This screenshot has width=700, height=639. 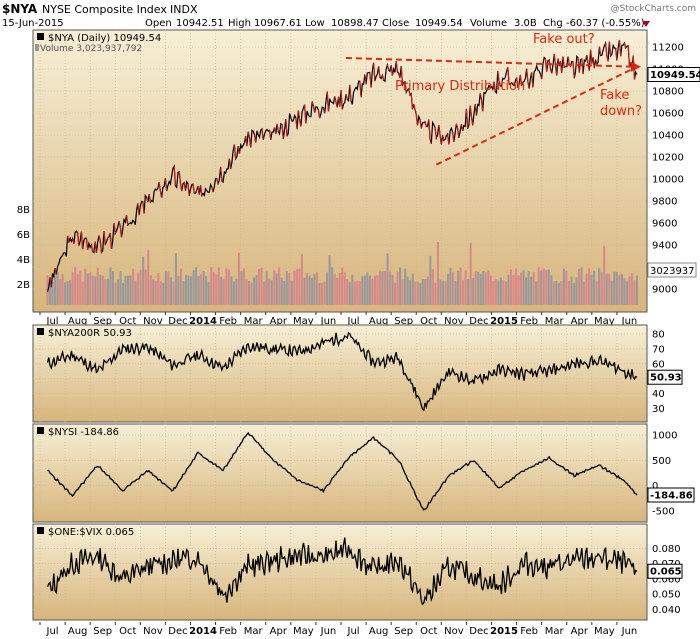 I want to click on close-label: Close, so click(x=395, y=23).